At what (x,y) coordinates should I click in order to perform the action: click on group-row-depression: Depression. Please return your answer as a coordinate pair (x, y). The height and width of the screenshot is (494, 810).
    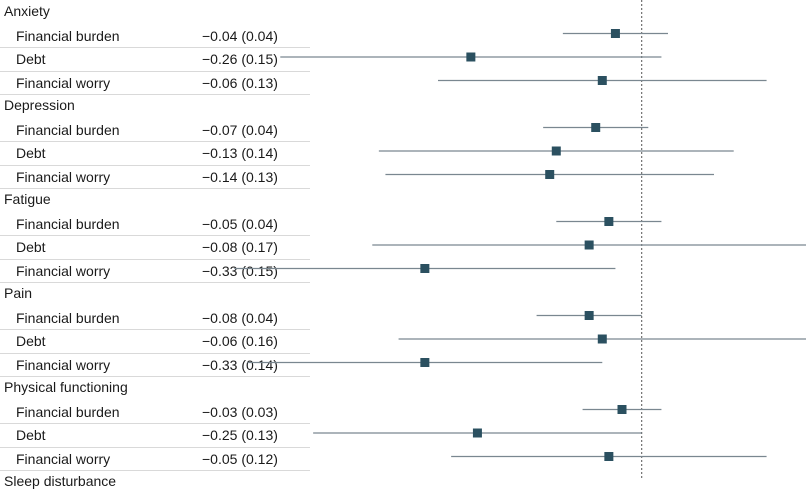
    Looking at the image, I should click on (155, 106).